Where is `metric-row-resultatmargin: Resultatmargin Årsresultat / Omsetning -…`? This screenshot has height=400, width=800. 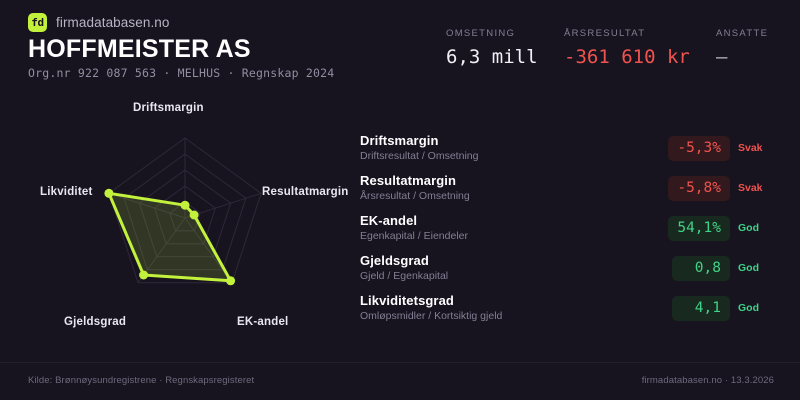
metric-row-resultatmargin: Resultatmargin Årsresultat / Omsetning -… is located at coordinates (570, 188).